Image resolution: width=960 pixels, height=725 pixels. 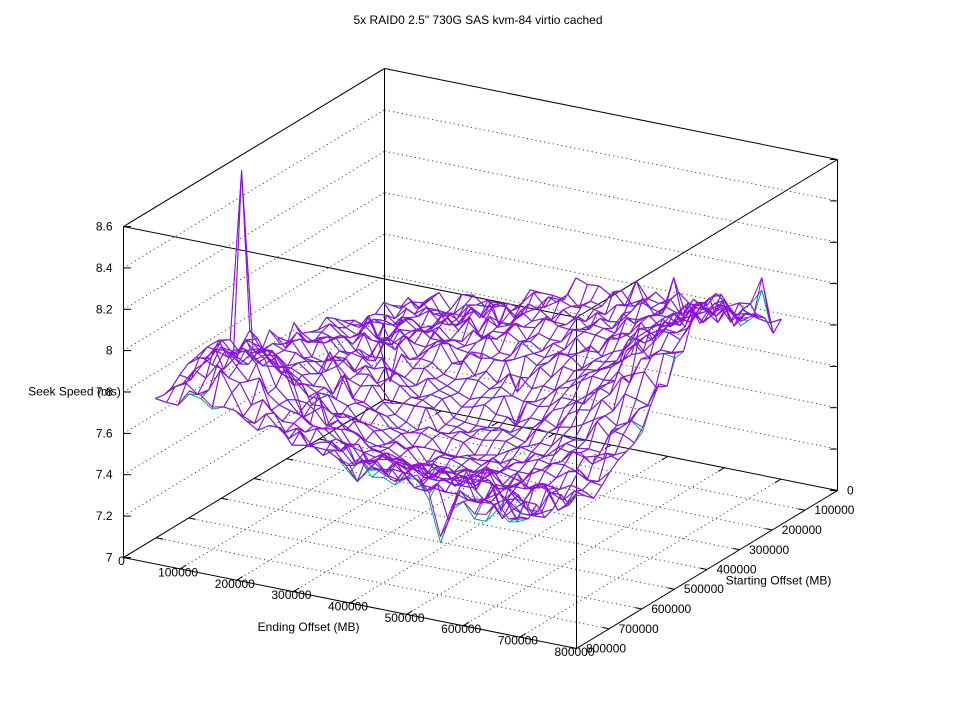 What do you see at coordinates (104, 392) in the screenshot?
I see `svg-text: 7.8` at bounding box center [104, 392].